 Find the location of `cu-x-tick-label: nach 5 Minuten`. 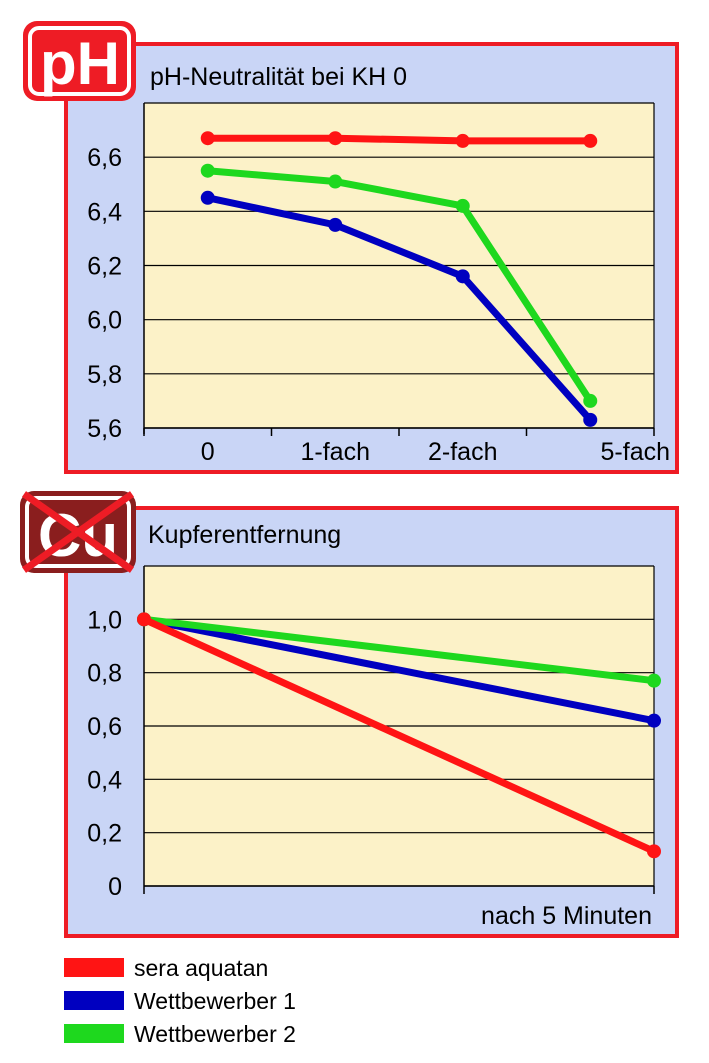

cu-x-tick-label: nach 5 Minuten is located at coordinates (566, 916).